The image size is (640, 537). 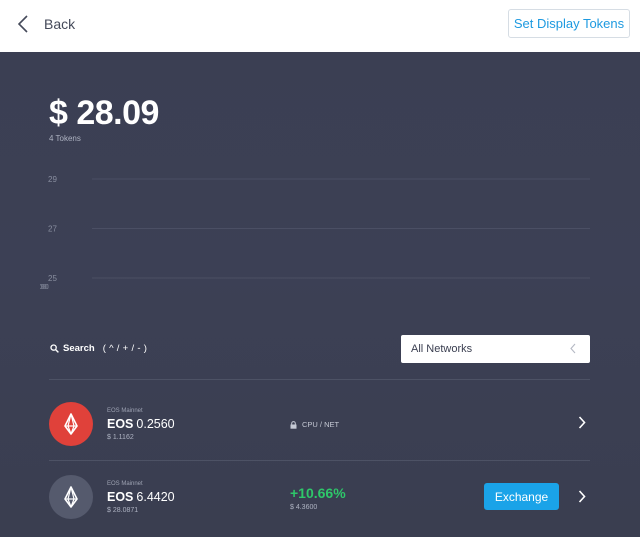 I want to click on x-tick-label: 3:00, so click(x=43, y=287).